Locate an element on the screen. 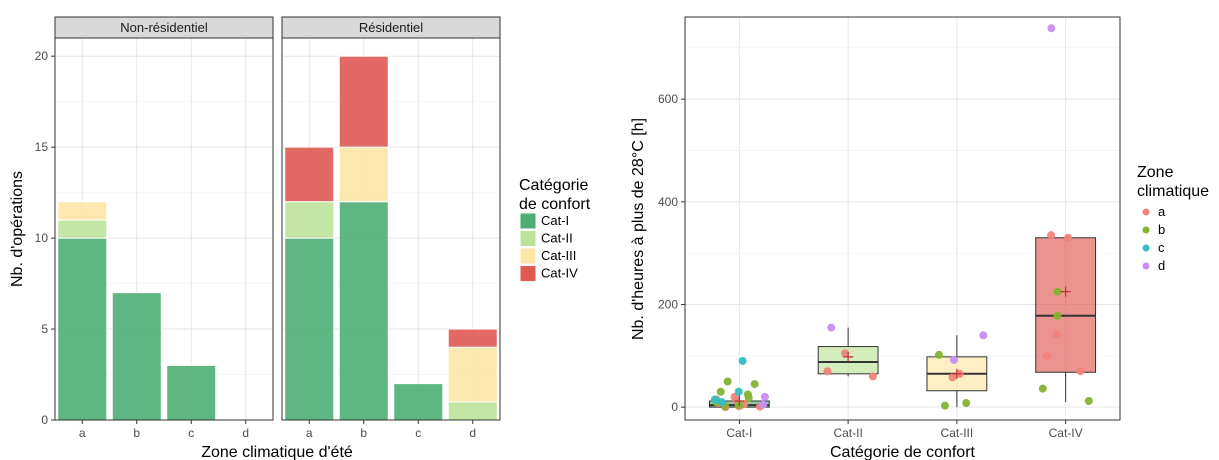  y-tick-label: 5 is located at coordinates (44, 329).